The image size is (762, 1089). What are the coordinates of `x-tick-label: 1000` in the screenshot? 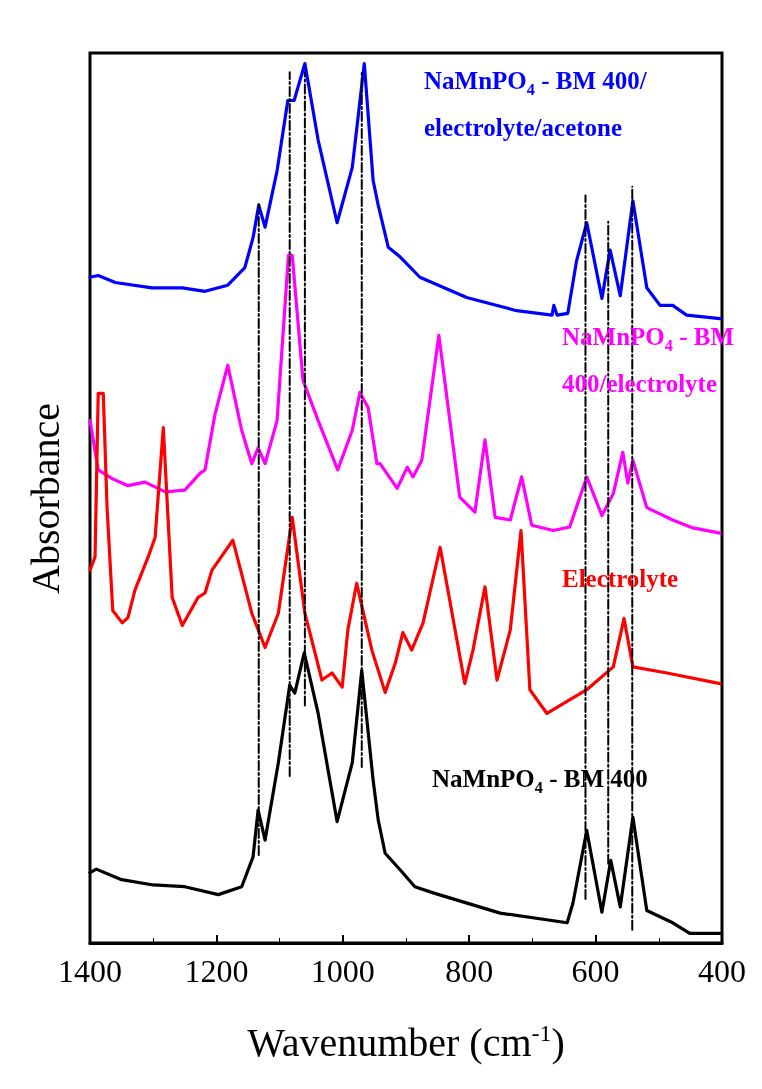 It's located at (342, 971).